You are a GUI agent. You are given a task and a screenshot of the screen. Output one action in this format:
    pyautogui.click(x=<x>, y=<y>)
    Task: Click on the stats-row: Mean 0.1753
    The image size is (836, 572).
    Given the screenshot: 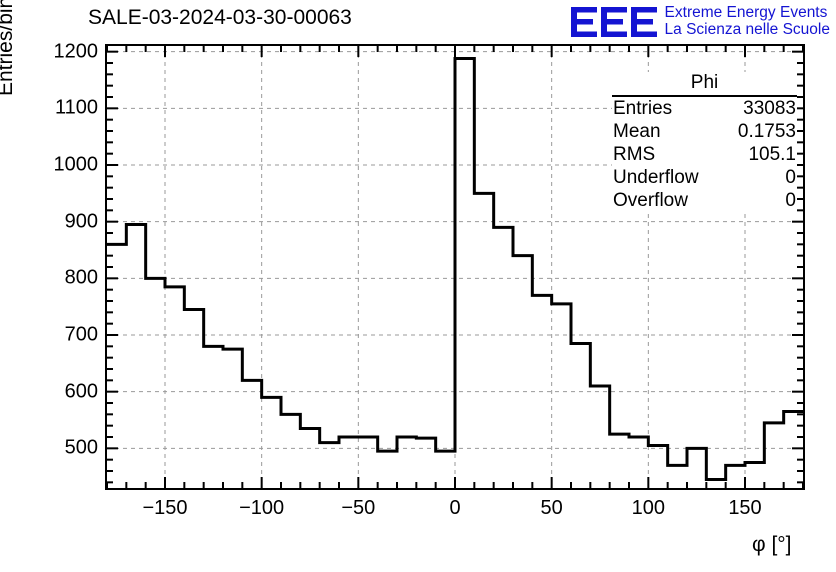 What is the action you would take?
    pyautogui.click(x=704, y=132)
    